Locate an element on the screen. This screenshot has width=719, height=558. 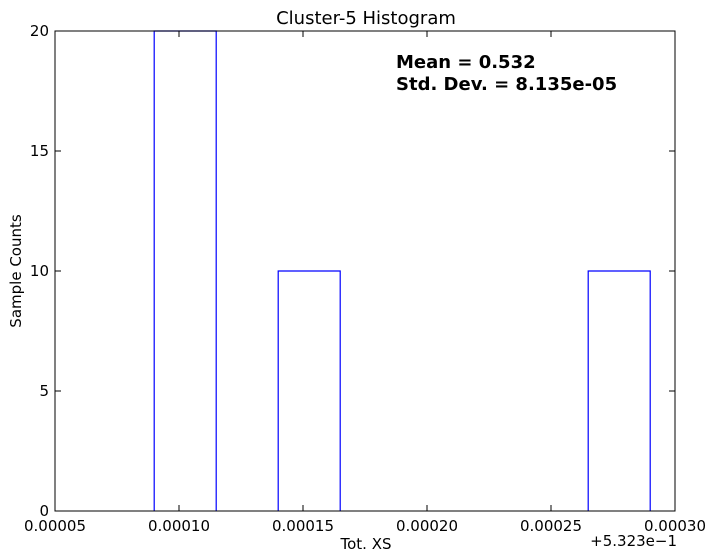
mean-annotation: Mean = 0.532 is located at coordinates (466, 62).